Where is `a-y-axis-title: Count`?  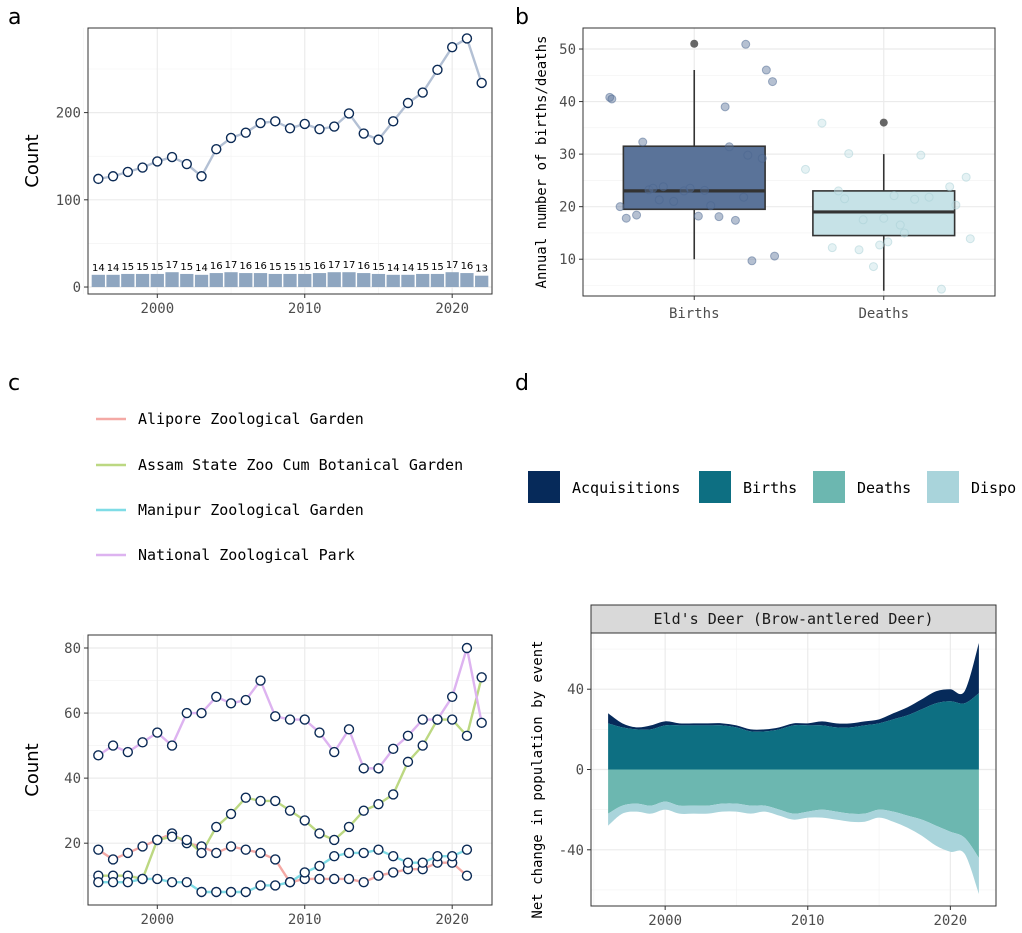
a-y-axis-title: Count is located at coordinates (32, 160).